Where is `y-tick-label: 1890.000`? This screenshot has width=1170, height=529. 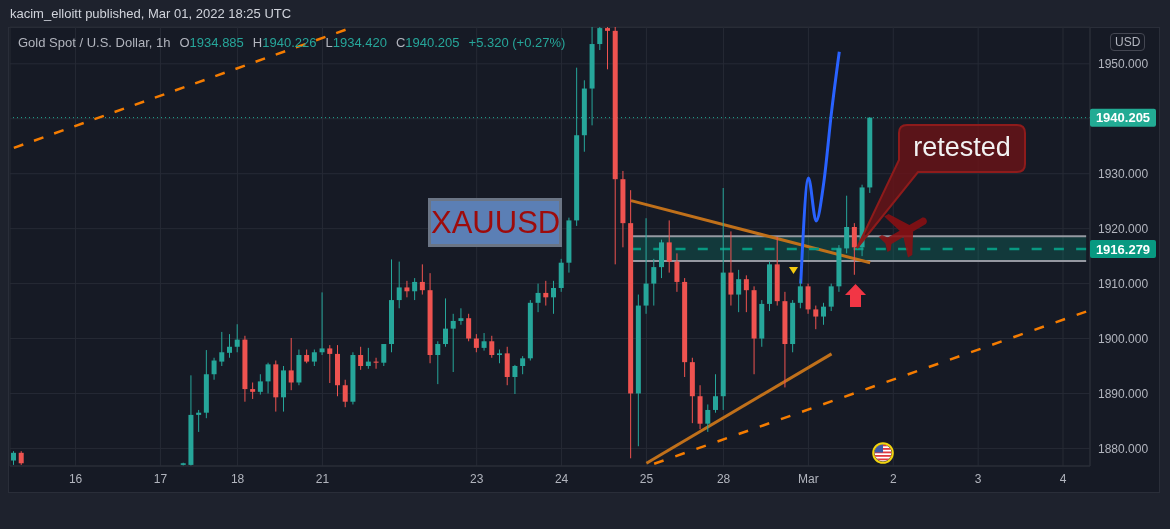
y-tick-label: 1890.000 is located at coordinates (1123, 393).